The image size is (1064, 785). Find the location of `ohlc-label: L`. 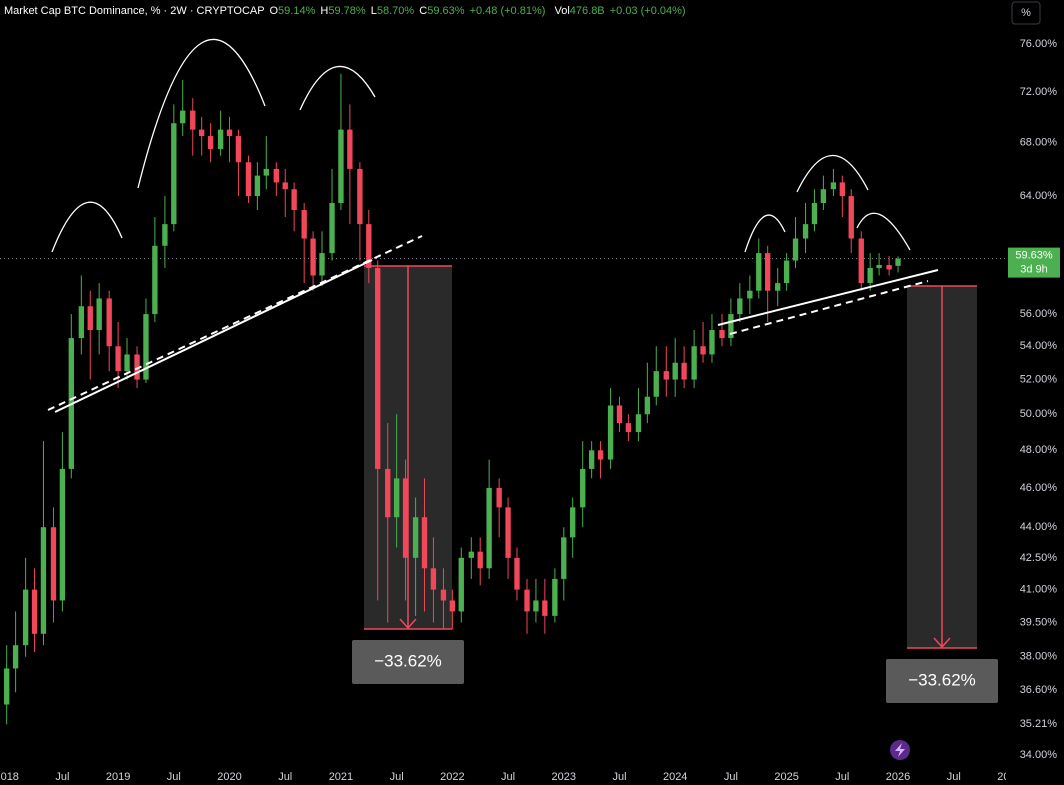

ohlc-label: L is located at coordinates (374, 11).